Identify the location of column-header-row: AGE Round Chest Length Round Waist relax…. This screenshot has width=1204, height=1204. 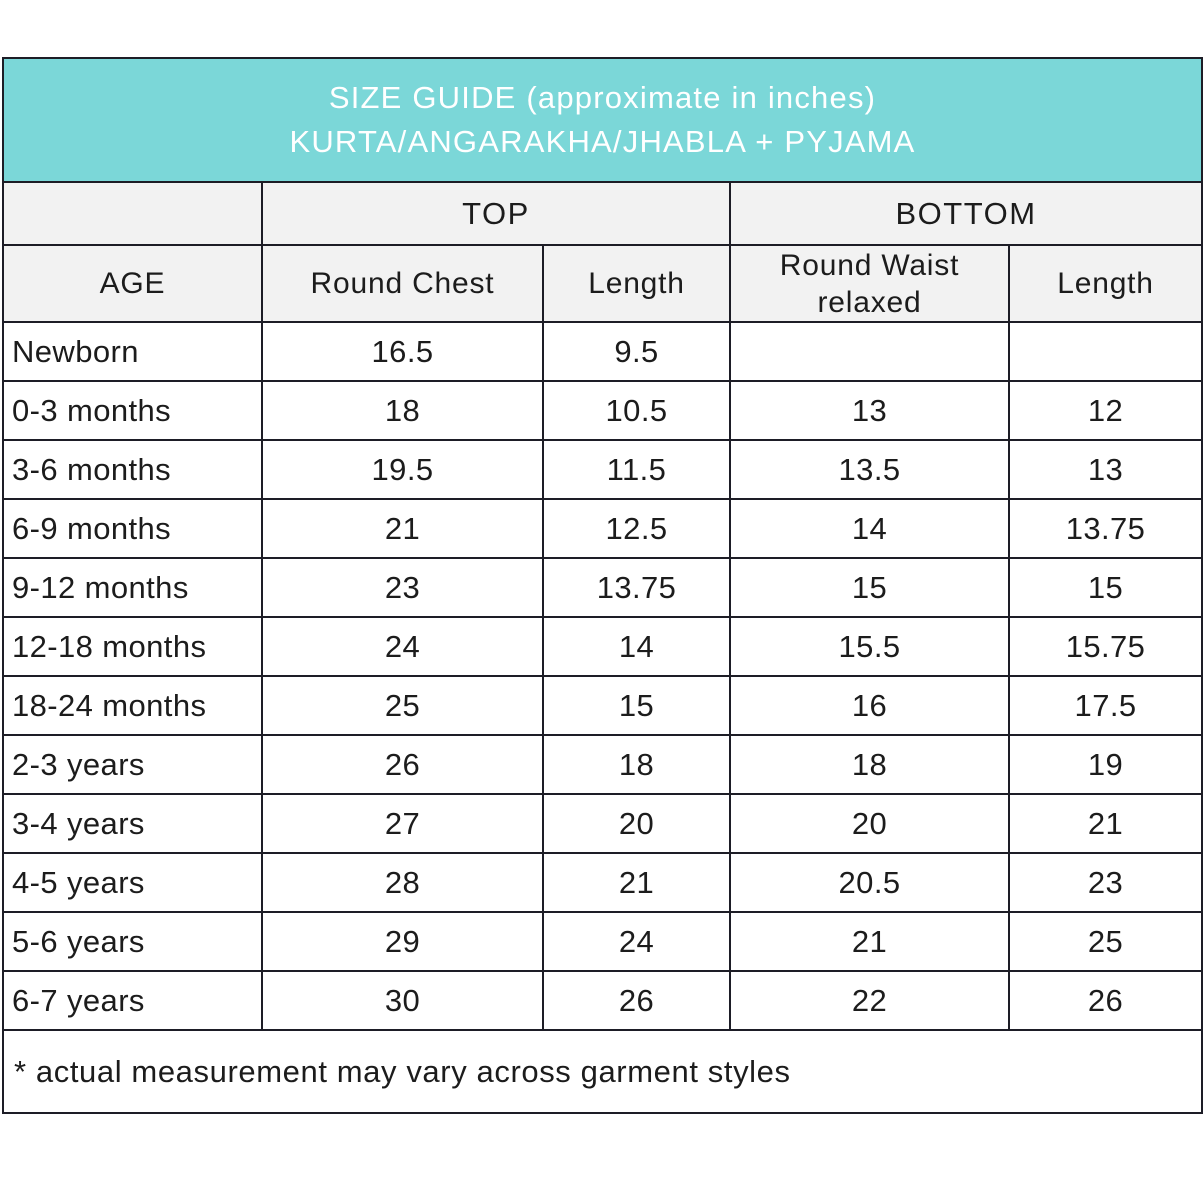
(603, 283).